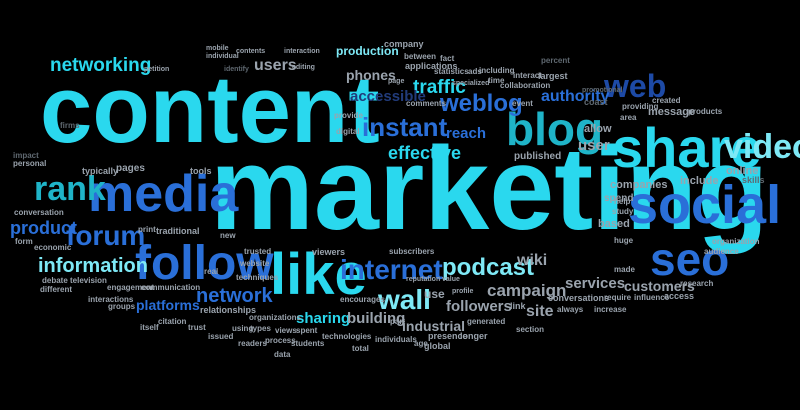 The height and width of the screenshot is (410, 800). I want to click on word-value: value, so click(451, 279).